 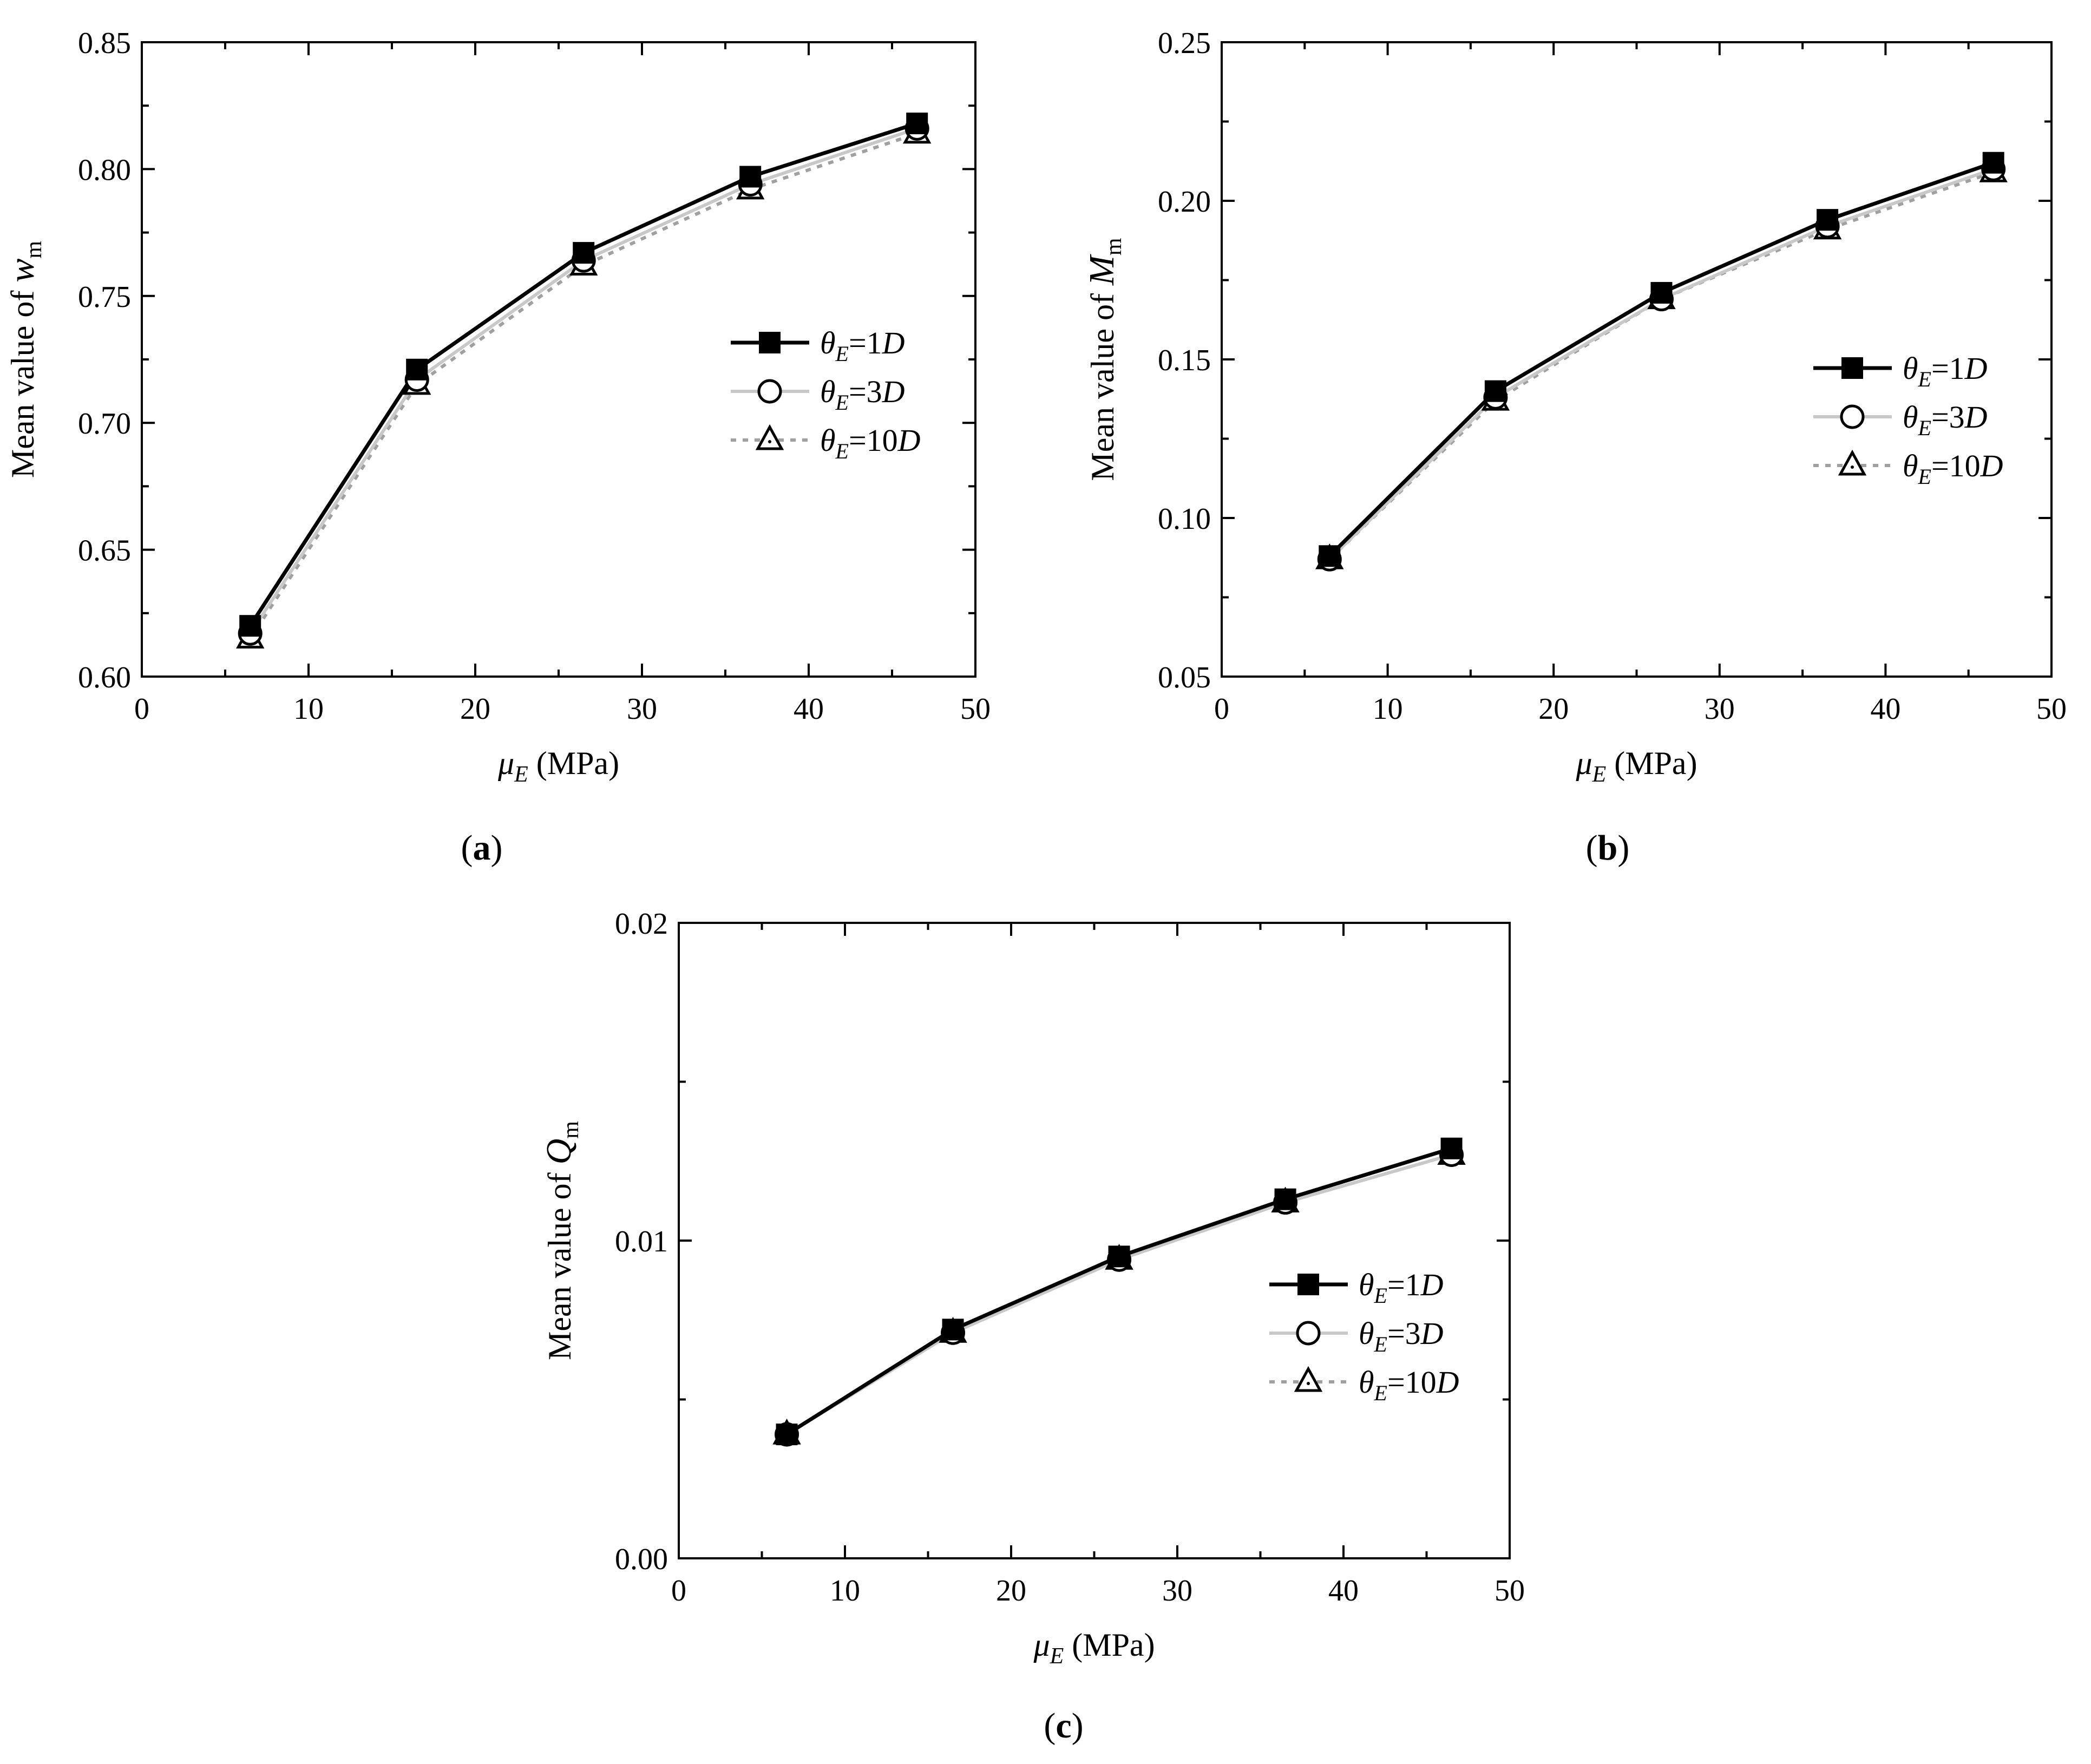 I want to click on y-axis-label: Mean value of wm, so click(x=24, y=359).